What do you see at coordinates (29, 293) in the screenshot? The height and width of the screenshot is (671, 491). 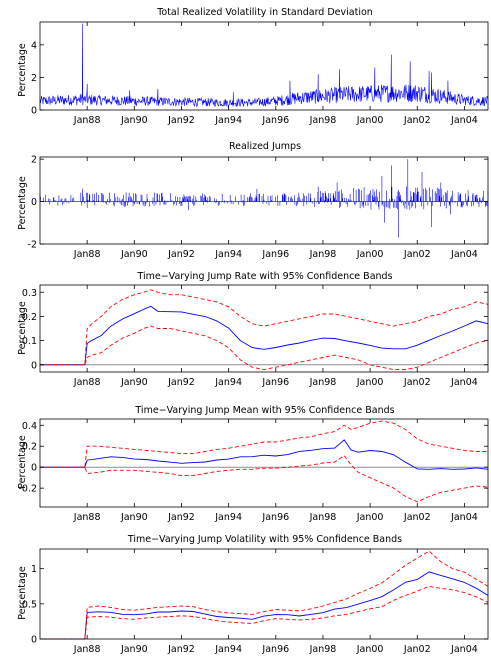 I see `y-tick-label: 0.3` at bounding box center [29, 293].